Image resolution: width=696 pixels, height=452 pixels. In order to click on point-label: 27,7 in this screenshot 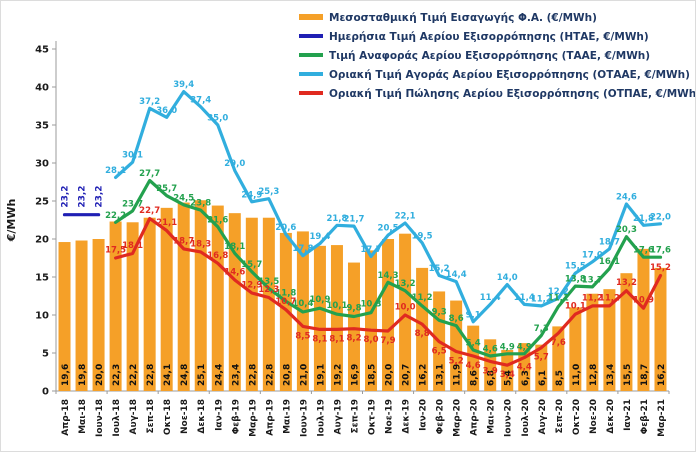, I will do `click(149, 174)`.